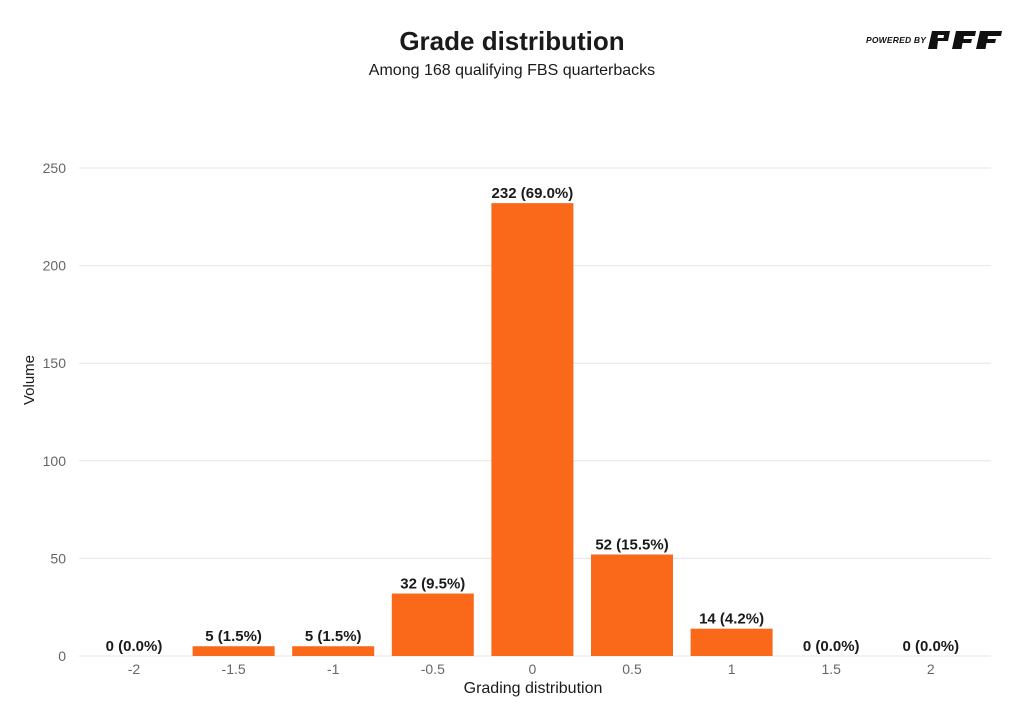 This screenshot has height=717, width=1024. Describe the element at coordinates (896, 40) in the screenshot. I see `powered-by-text: POWERED BY` at that location.